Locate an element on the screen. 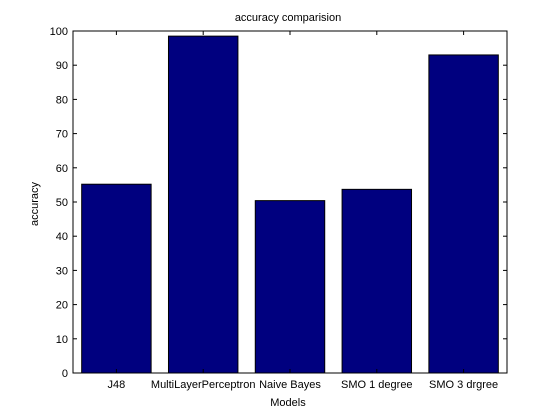 The height and width of the screenshot is (420, 560). y-tick-label: 80 is located at coordinates (62, 100).